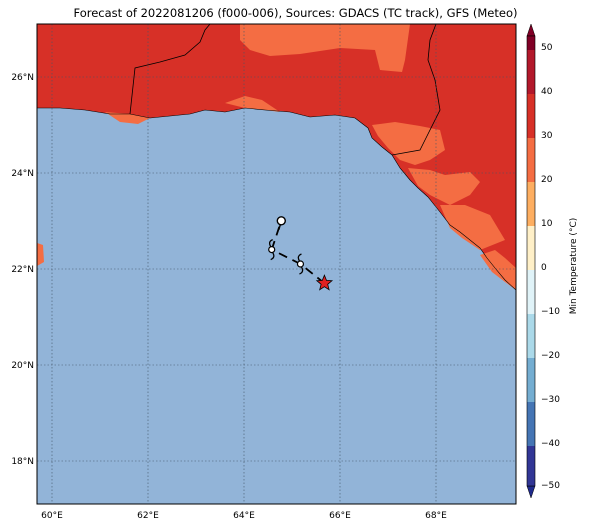 The width and height of the screenshot is (591, 528). I want to click on colorbar-extend-top, so click(531, 30).